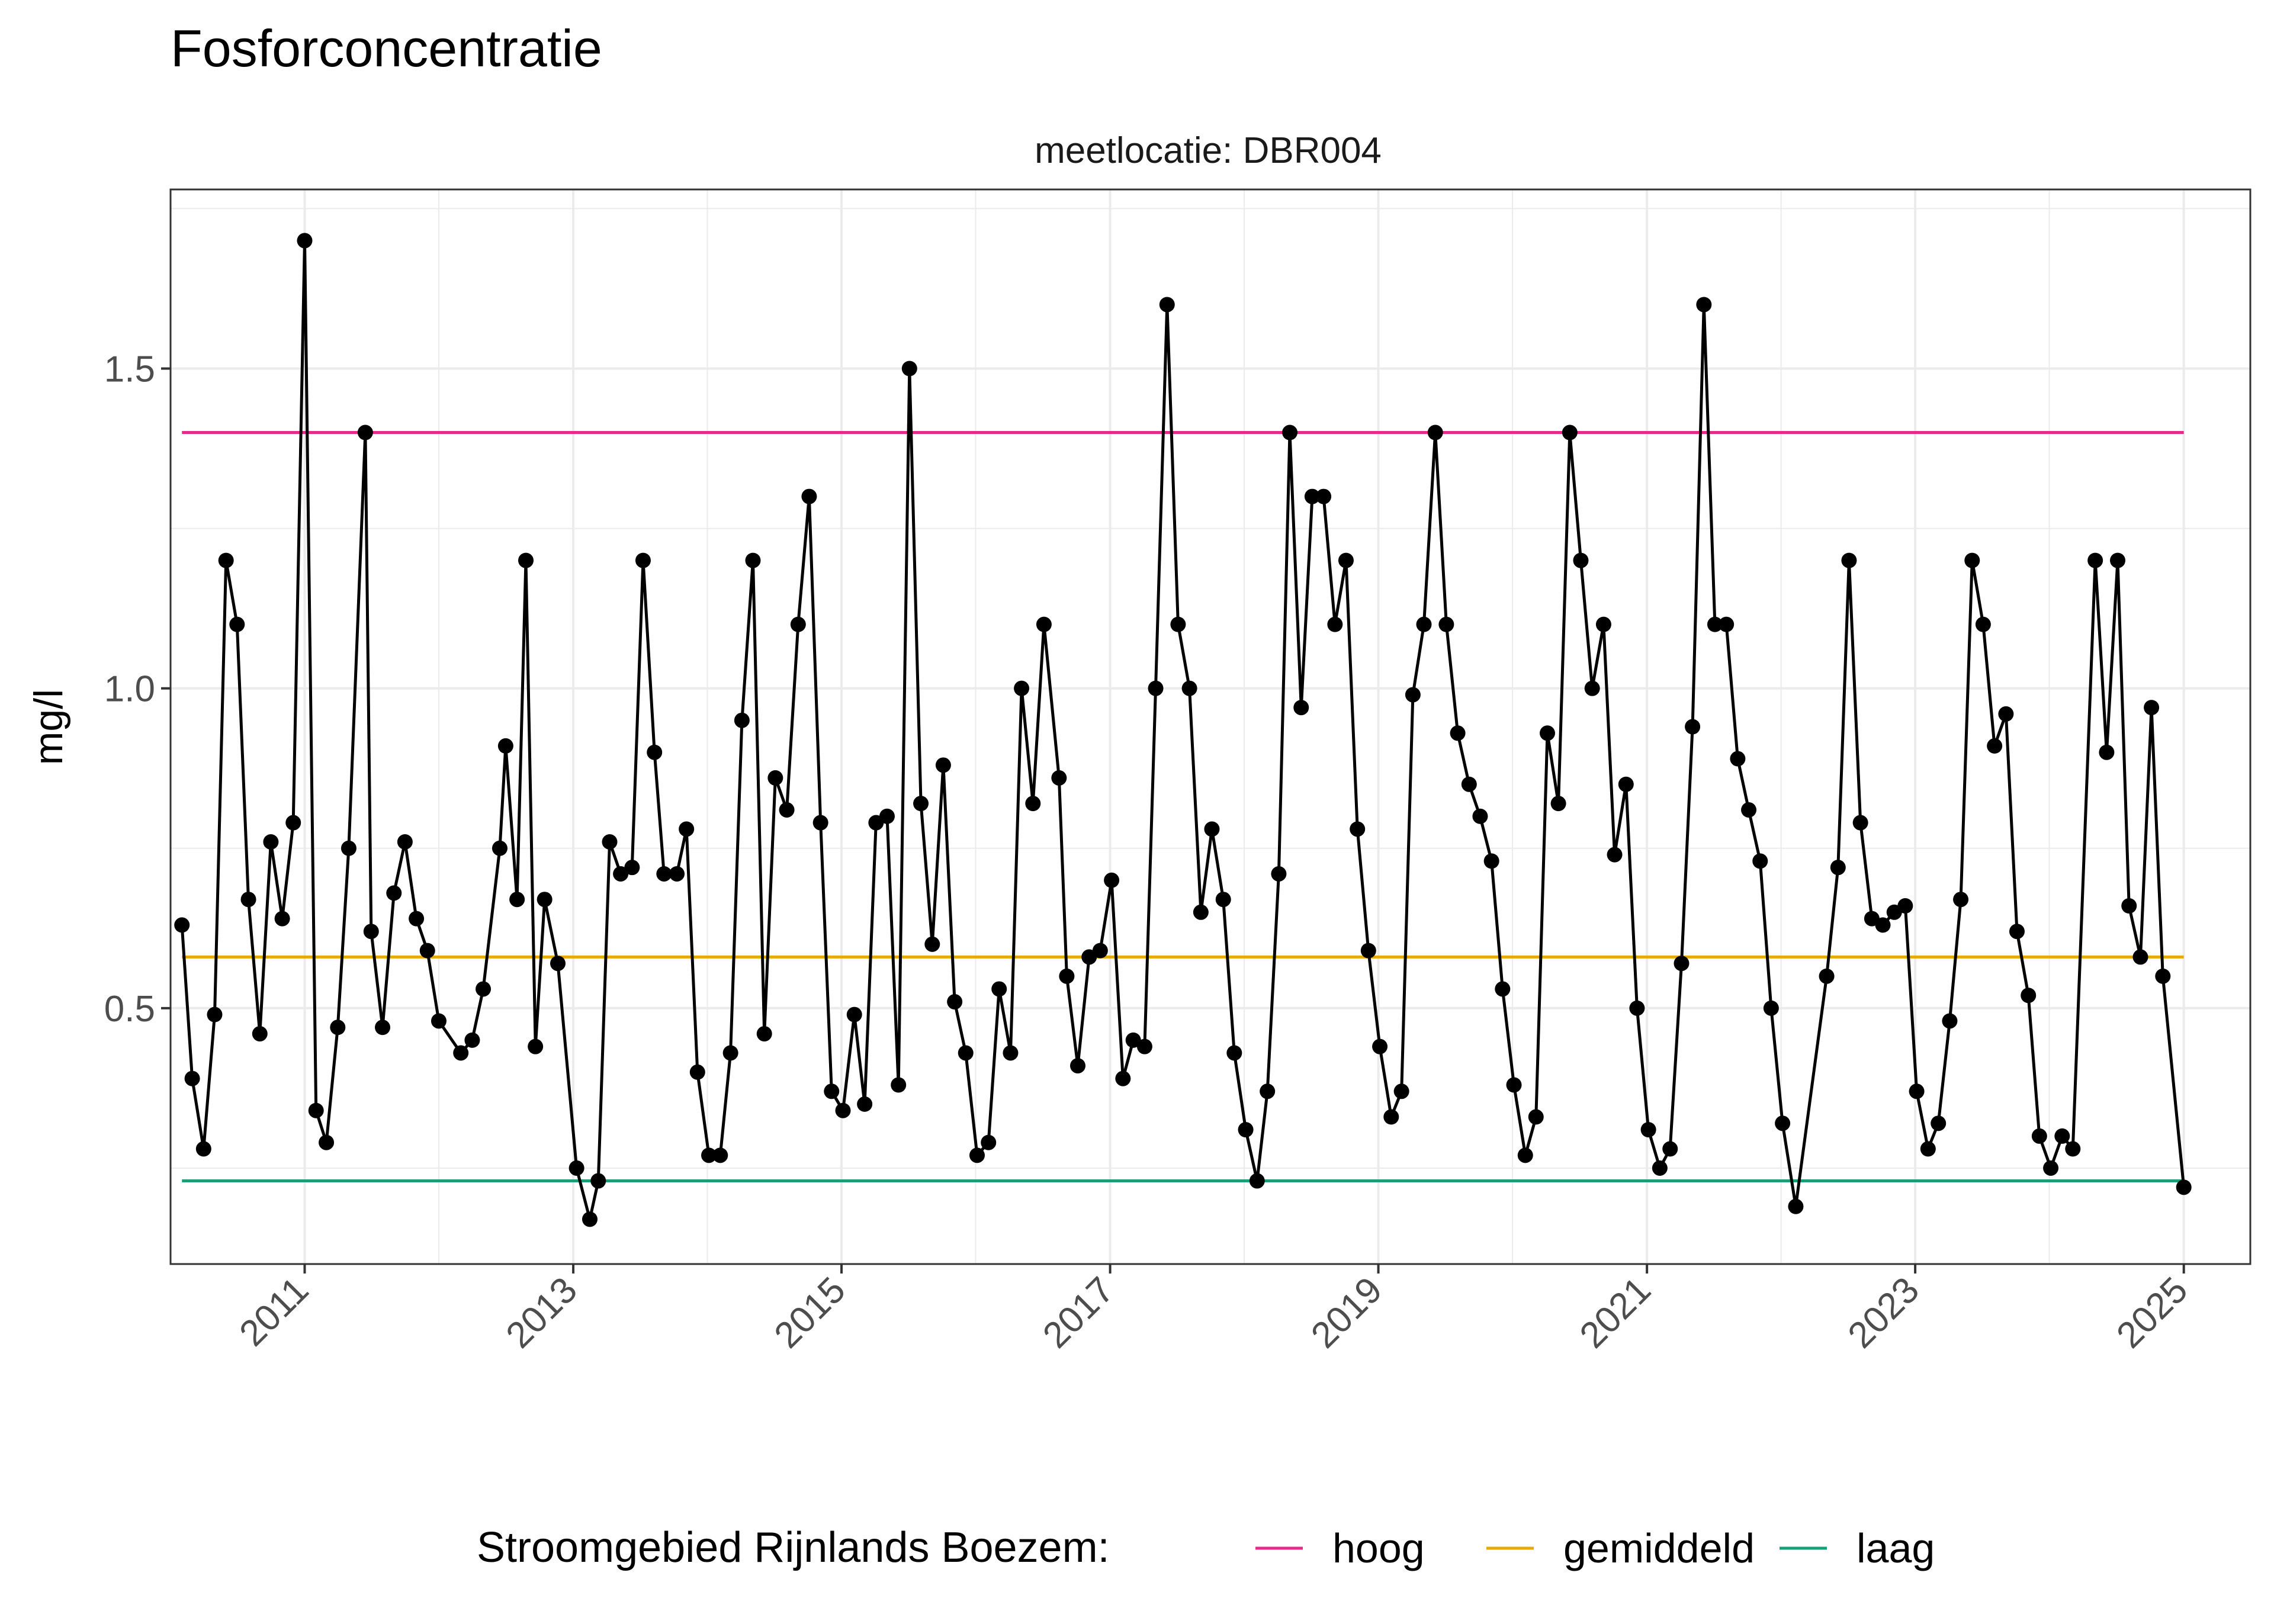 The height and width of the screenshot is (1624, 2274). Describe the element at coordinates (48, 727) in the screenshot. I see `y-axis-label: mg/l` at that location.